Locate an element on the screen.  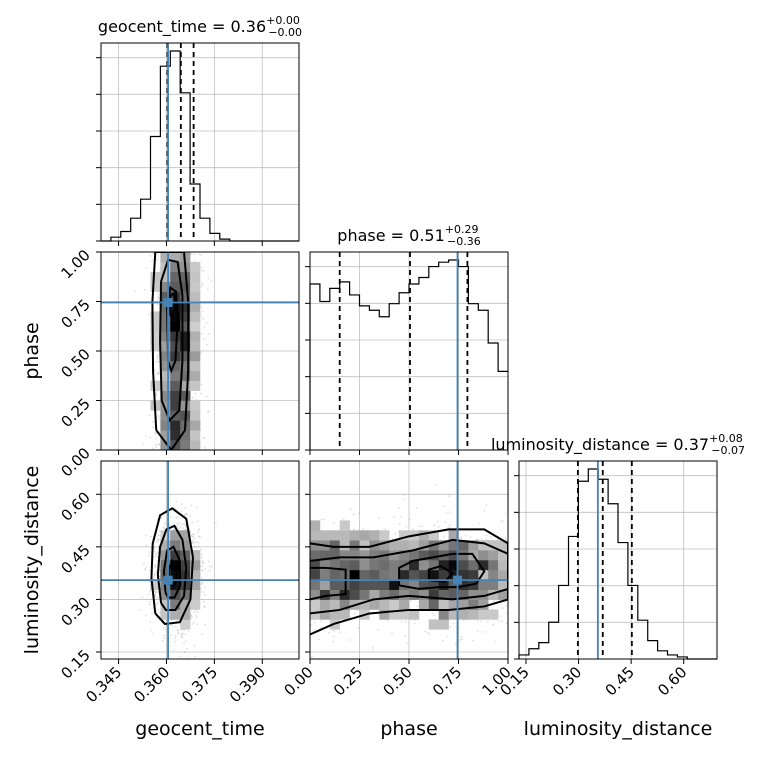
truth-point is located at coordinates (168, 580).